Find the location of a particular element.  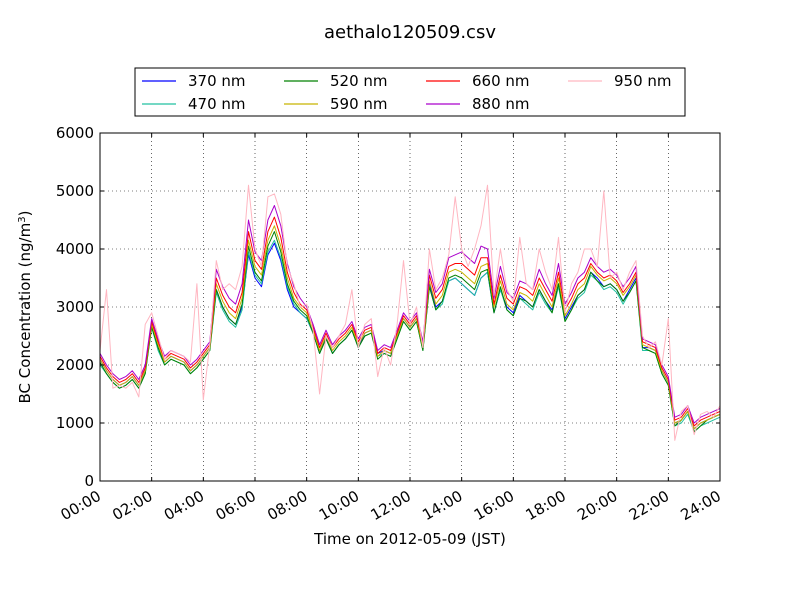

y-tick-label: 3000 is located at coordinates (75, 307).